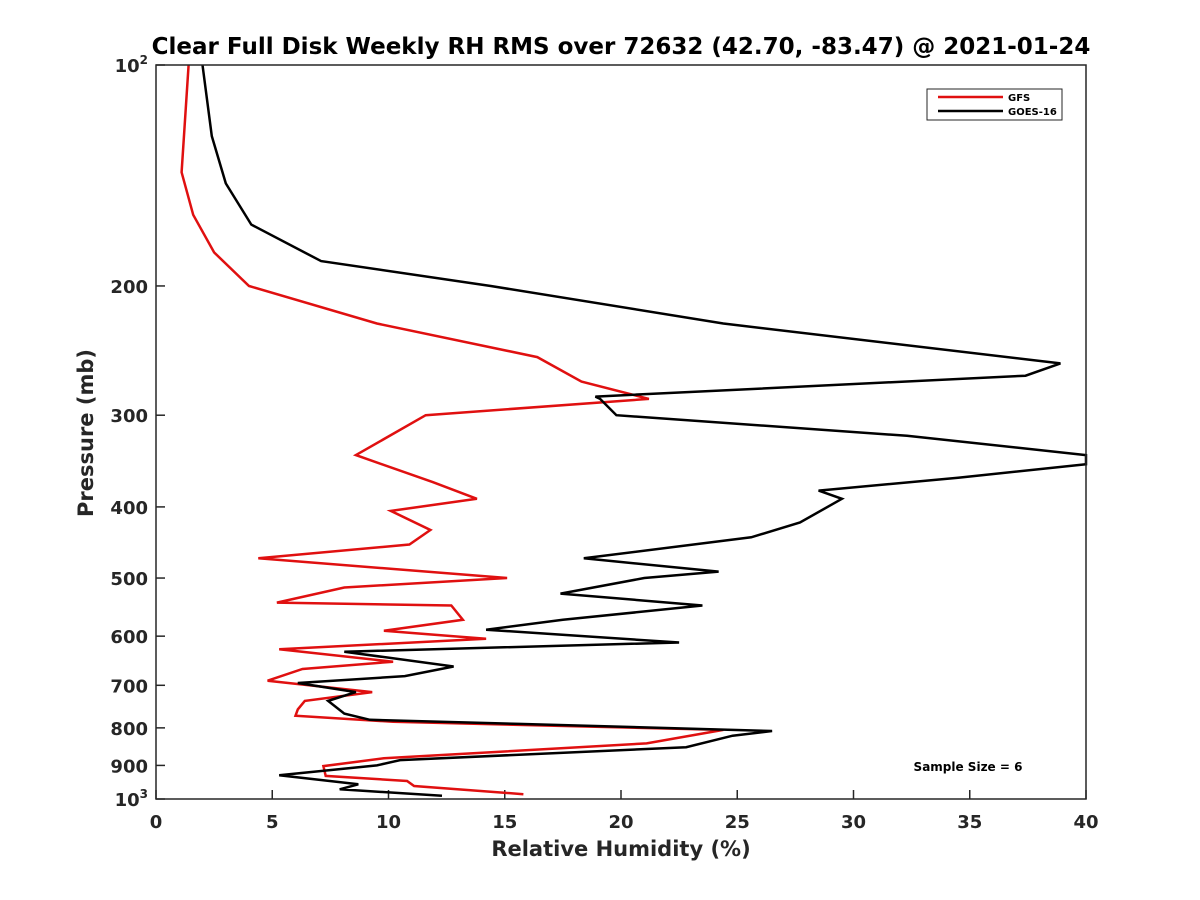  What do you see at coordinates (129, 416) in the screenshot?
I see `y-tick-label: 300` at bounding box center [129, 416].